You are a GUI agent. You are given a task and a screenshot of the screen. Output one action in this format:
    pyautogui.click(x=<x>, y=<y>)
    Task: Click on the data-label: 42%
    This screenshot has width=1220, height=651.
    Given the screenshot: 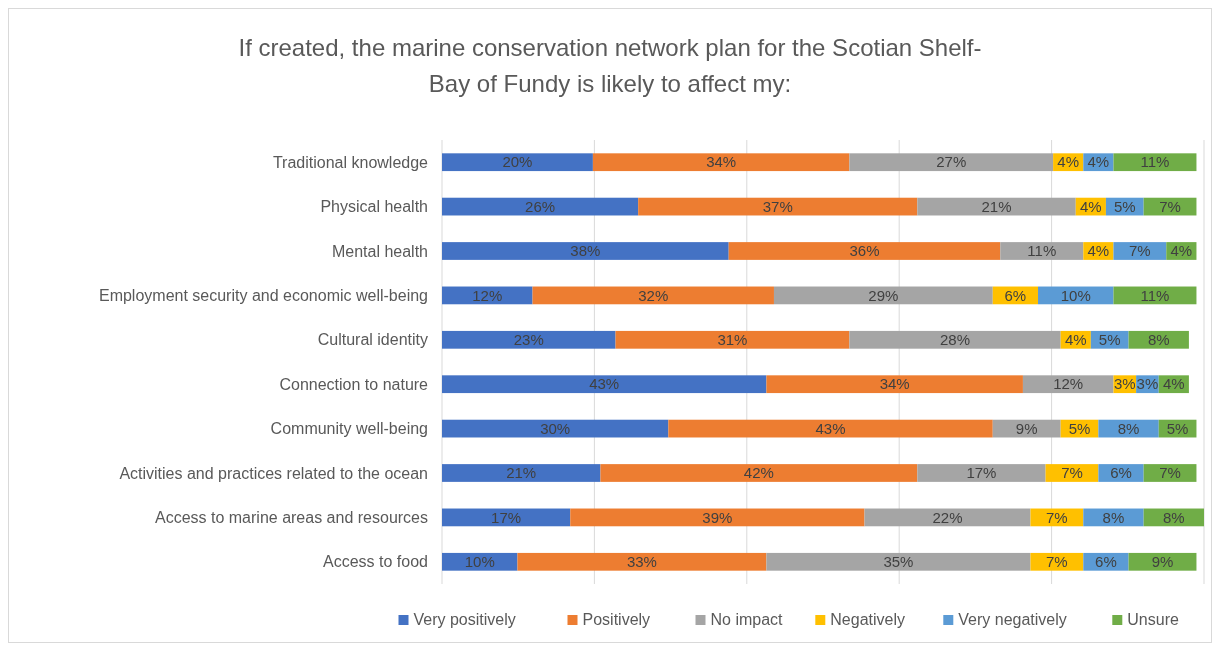 What is the action you would take?
    pyautogui.click(x=758, y=473)
    